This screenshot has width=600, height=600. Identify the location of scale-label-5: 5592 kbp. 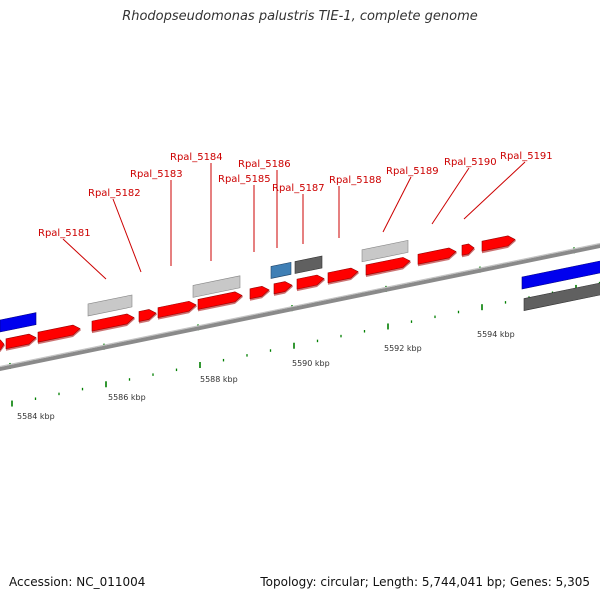
(403, 348).